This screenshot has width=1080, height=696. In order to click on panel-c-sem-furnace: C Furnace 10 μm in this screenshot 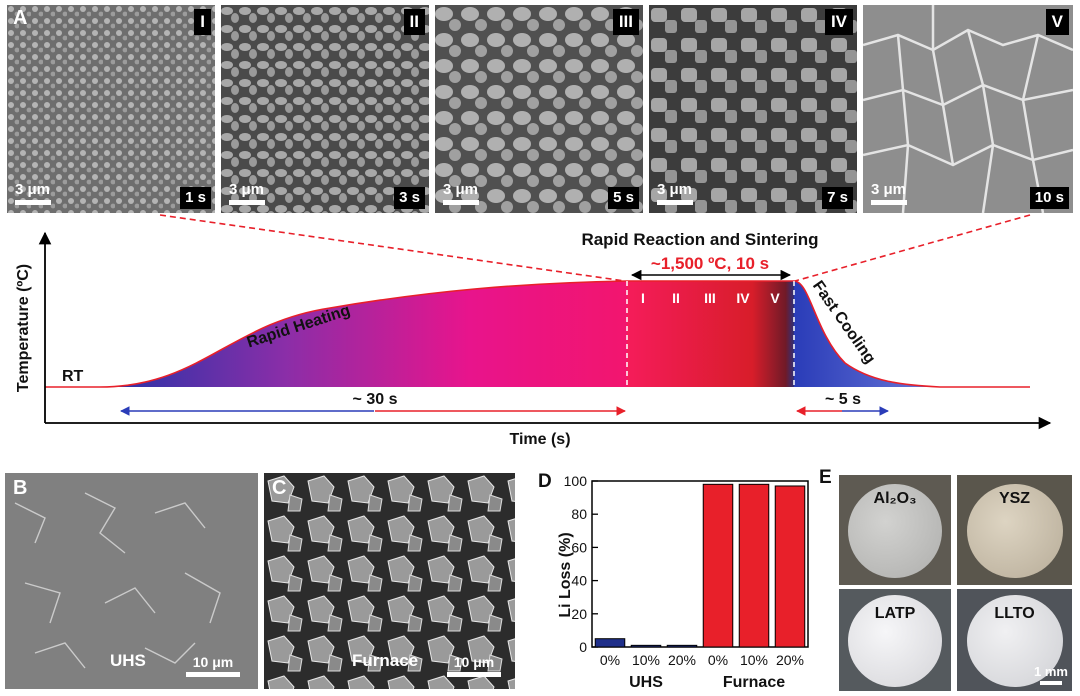, I will do `click(389, 581)`.